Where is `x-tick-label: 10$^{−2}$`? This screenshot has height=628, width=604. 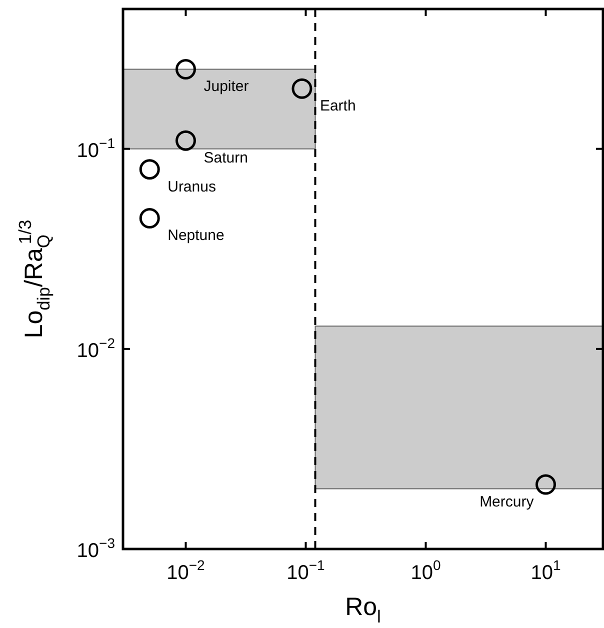
x-tick-label: 10$^{−2}$ is located at coordinates (186, 570).